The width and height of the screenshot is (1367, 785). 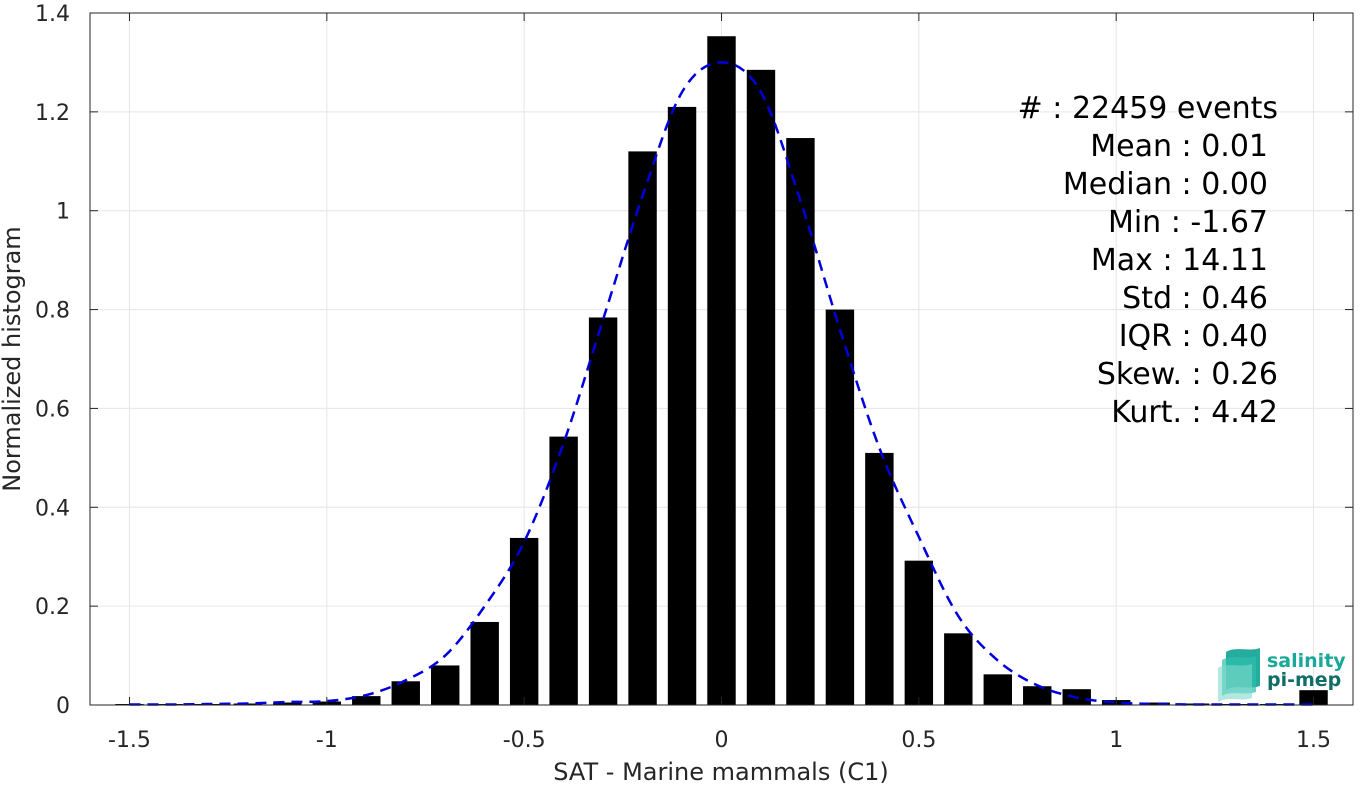 What do you see at coordinates (1195, 298) in the screenshot?
I see `stats-std: Std : 0.46` at bounding box center [1195, 298].